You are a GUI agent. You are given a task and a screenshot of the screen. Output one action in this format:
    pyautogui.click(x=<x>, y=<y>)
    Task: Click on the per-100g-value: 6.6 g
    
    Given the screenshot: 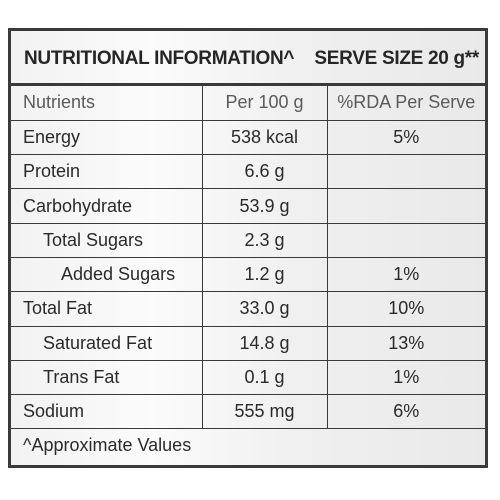 What is the action you would take?
    pyautogui.click(x=265, y=172)
    